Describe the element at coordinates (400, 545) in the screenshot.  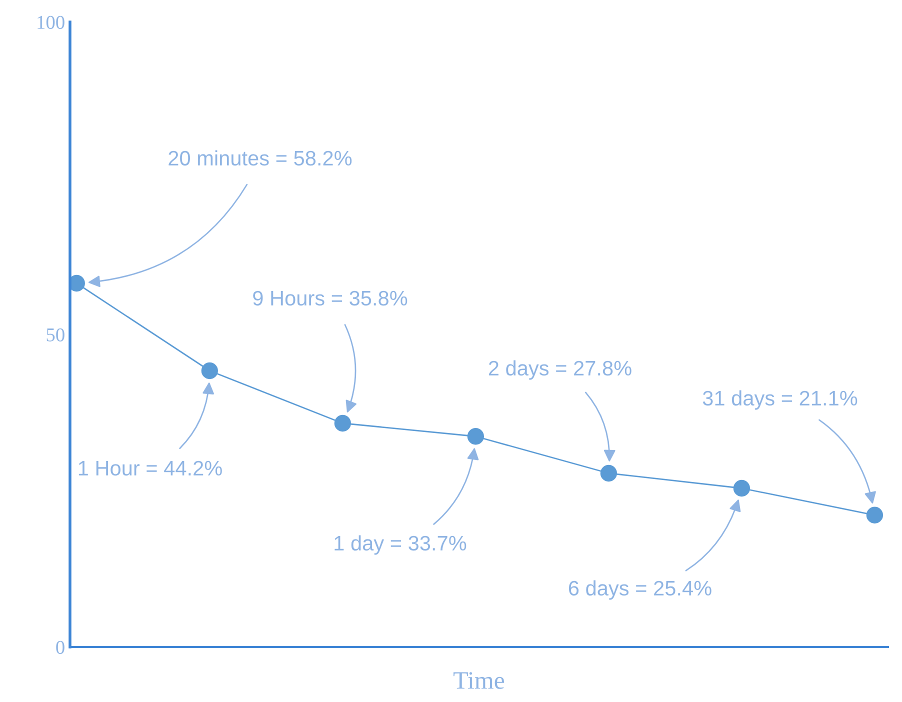
I see `annotation: 1 day = 33.7%` at that location.